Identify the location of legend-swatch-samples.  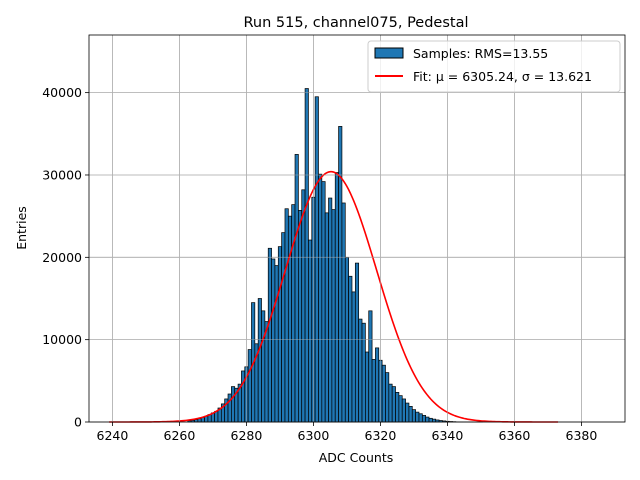
(389, 53).